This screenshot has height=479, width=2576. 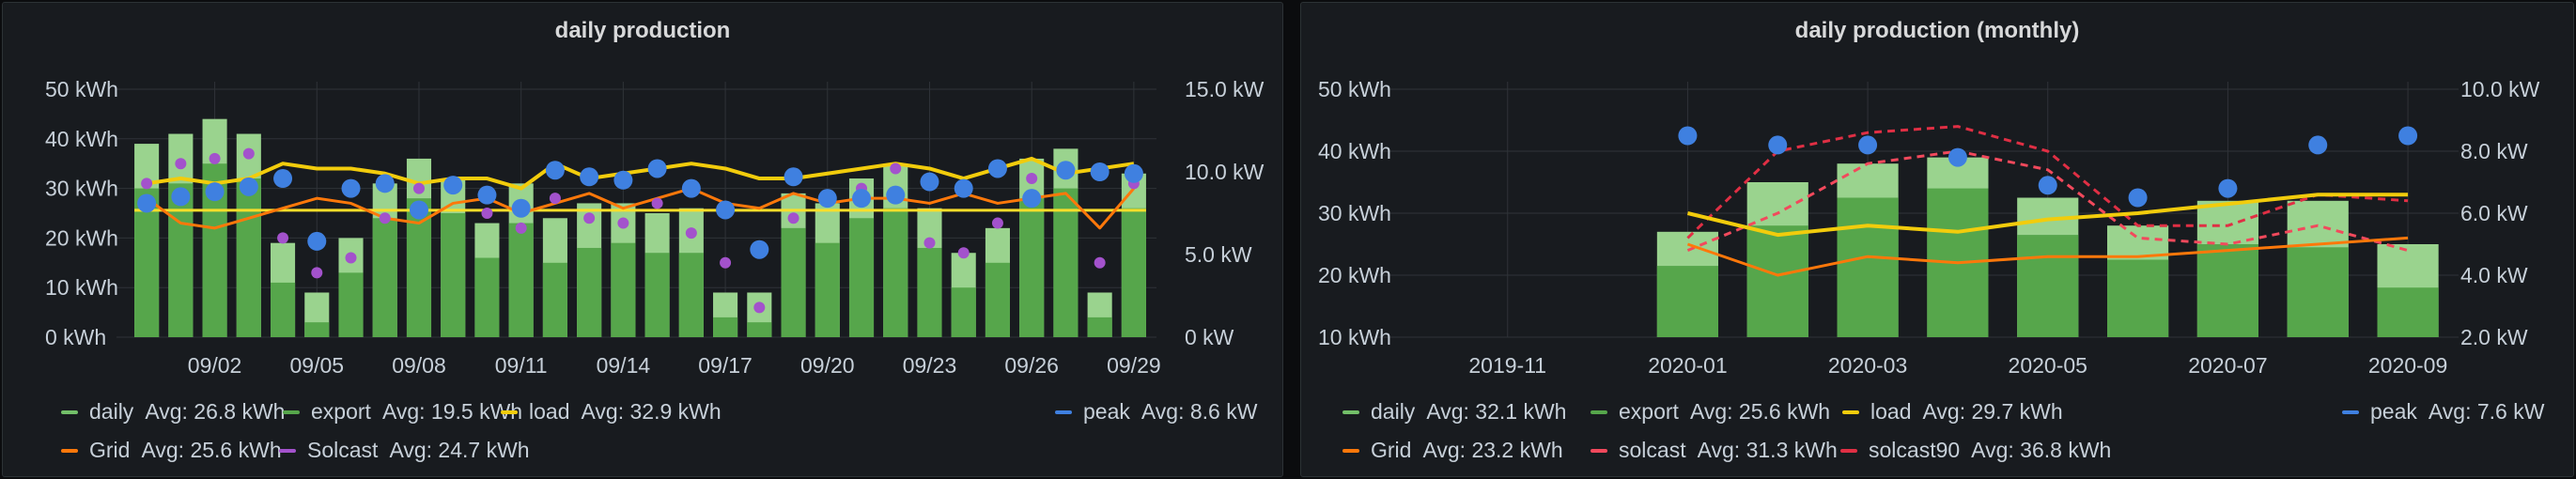 What do you see at coordinates (1953, 412) in the screenshot?
I see `legend-item-load: load Avg: 29.7 kWh` at bounding box center [1953, 412].